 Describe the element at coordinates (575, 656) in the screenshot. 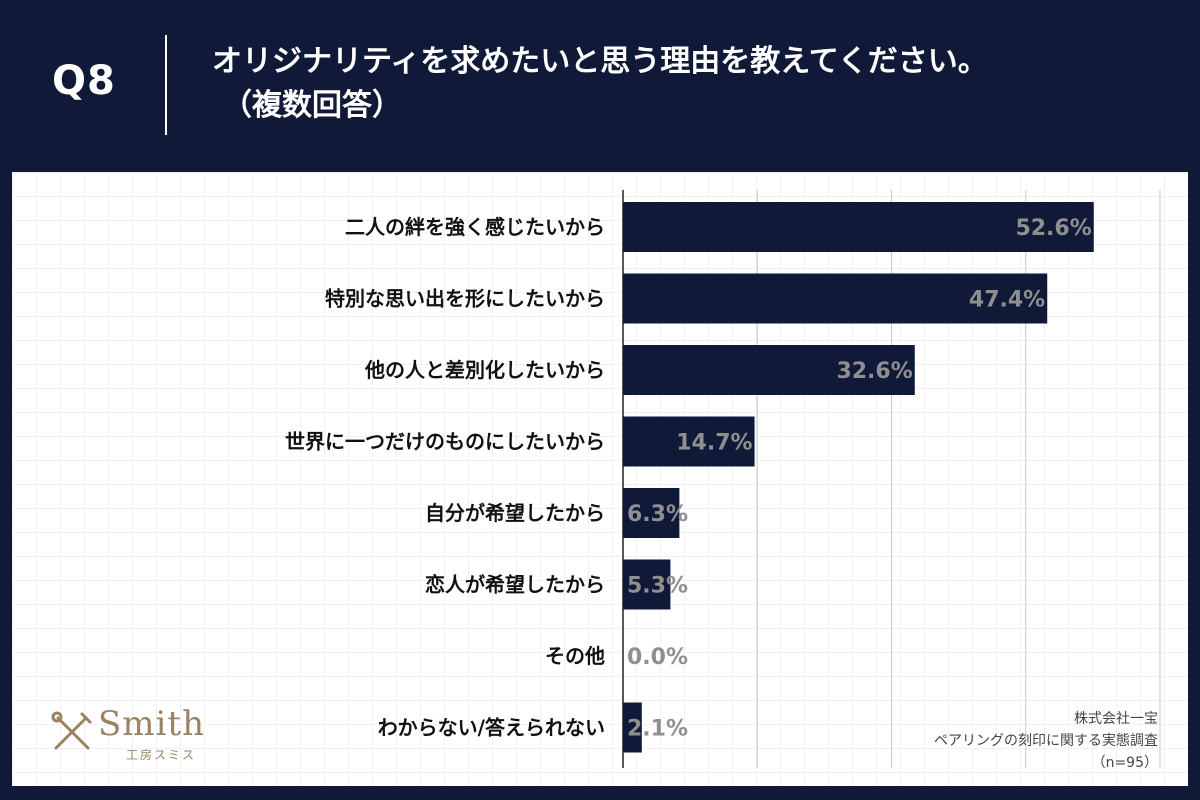

I see `category-label: その他` at that location.